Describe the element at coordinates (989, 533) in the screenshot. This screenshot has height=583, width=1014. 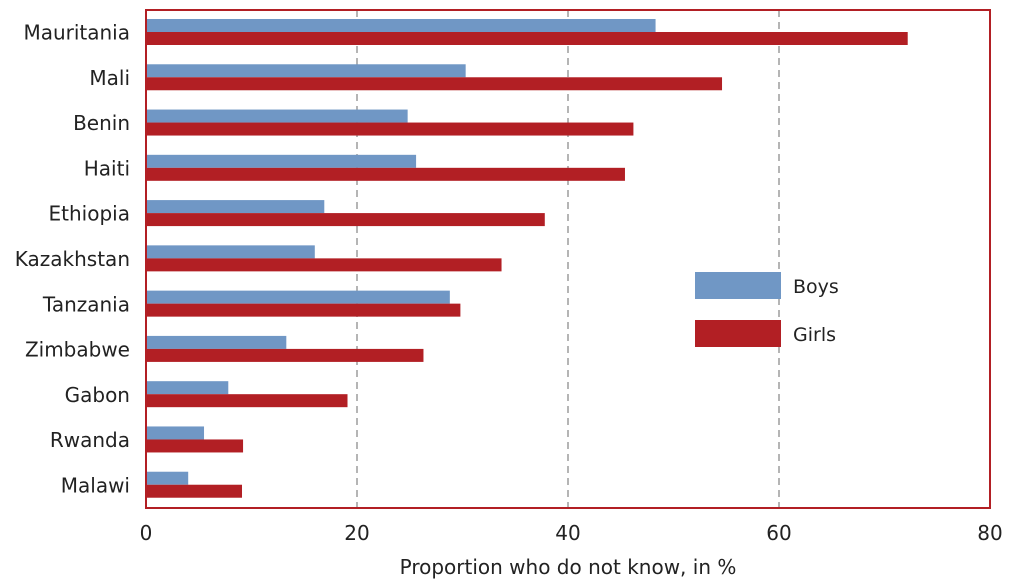
I see `x-tick-label-80: 80` at that location.